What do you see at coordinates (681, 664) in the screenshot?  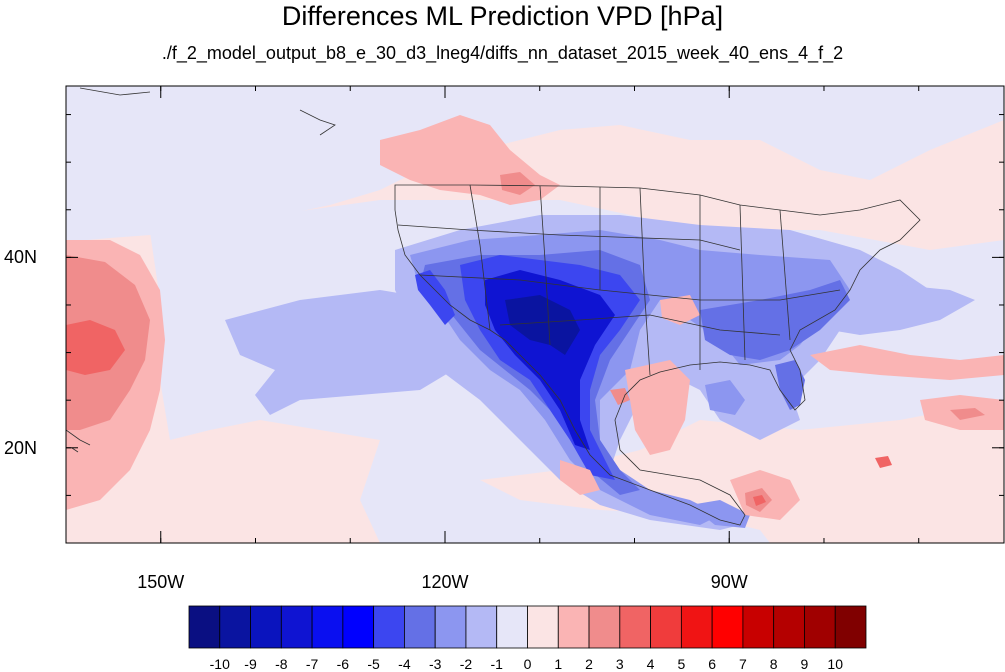 I see `colorbar-label: 5` at bounding box center [681, 664].